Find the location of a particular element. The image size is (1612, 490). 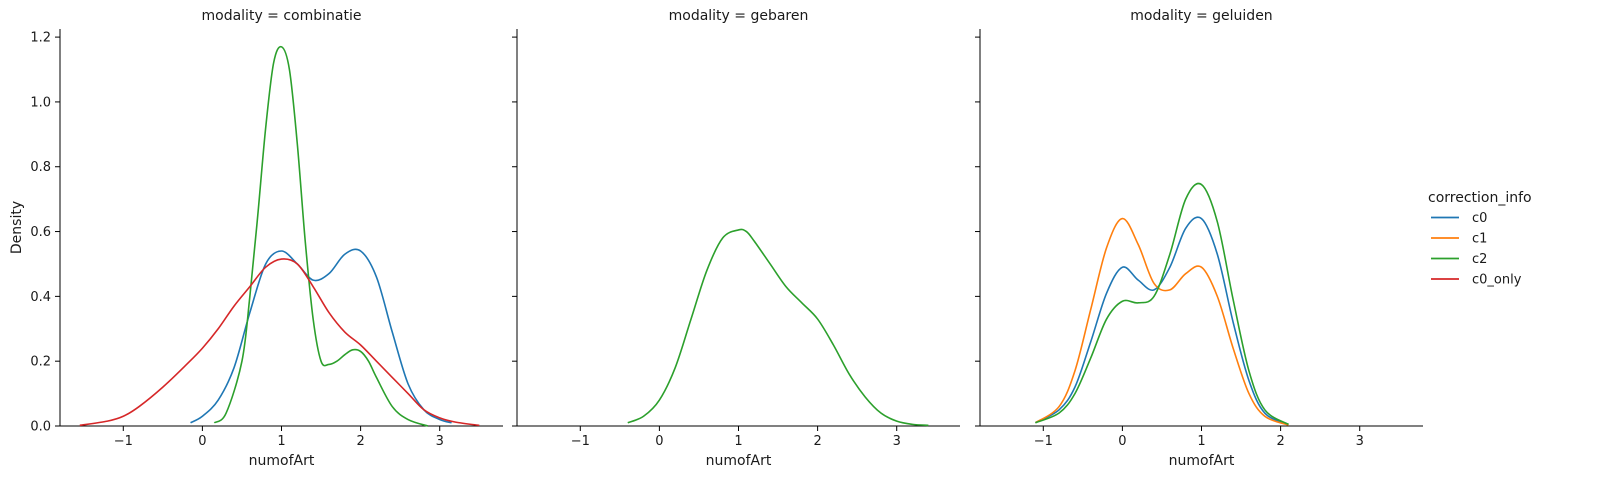

legend-label-c0_only: c0_only is located at coordinates (1497, 280).